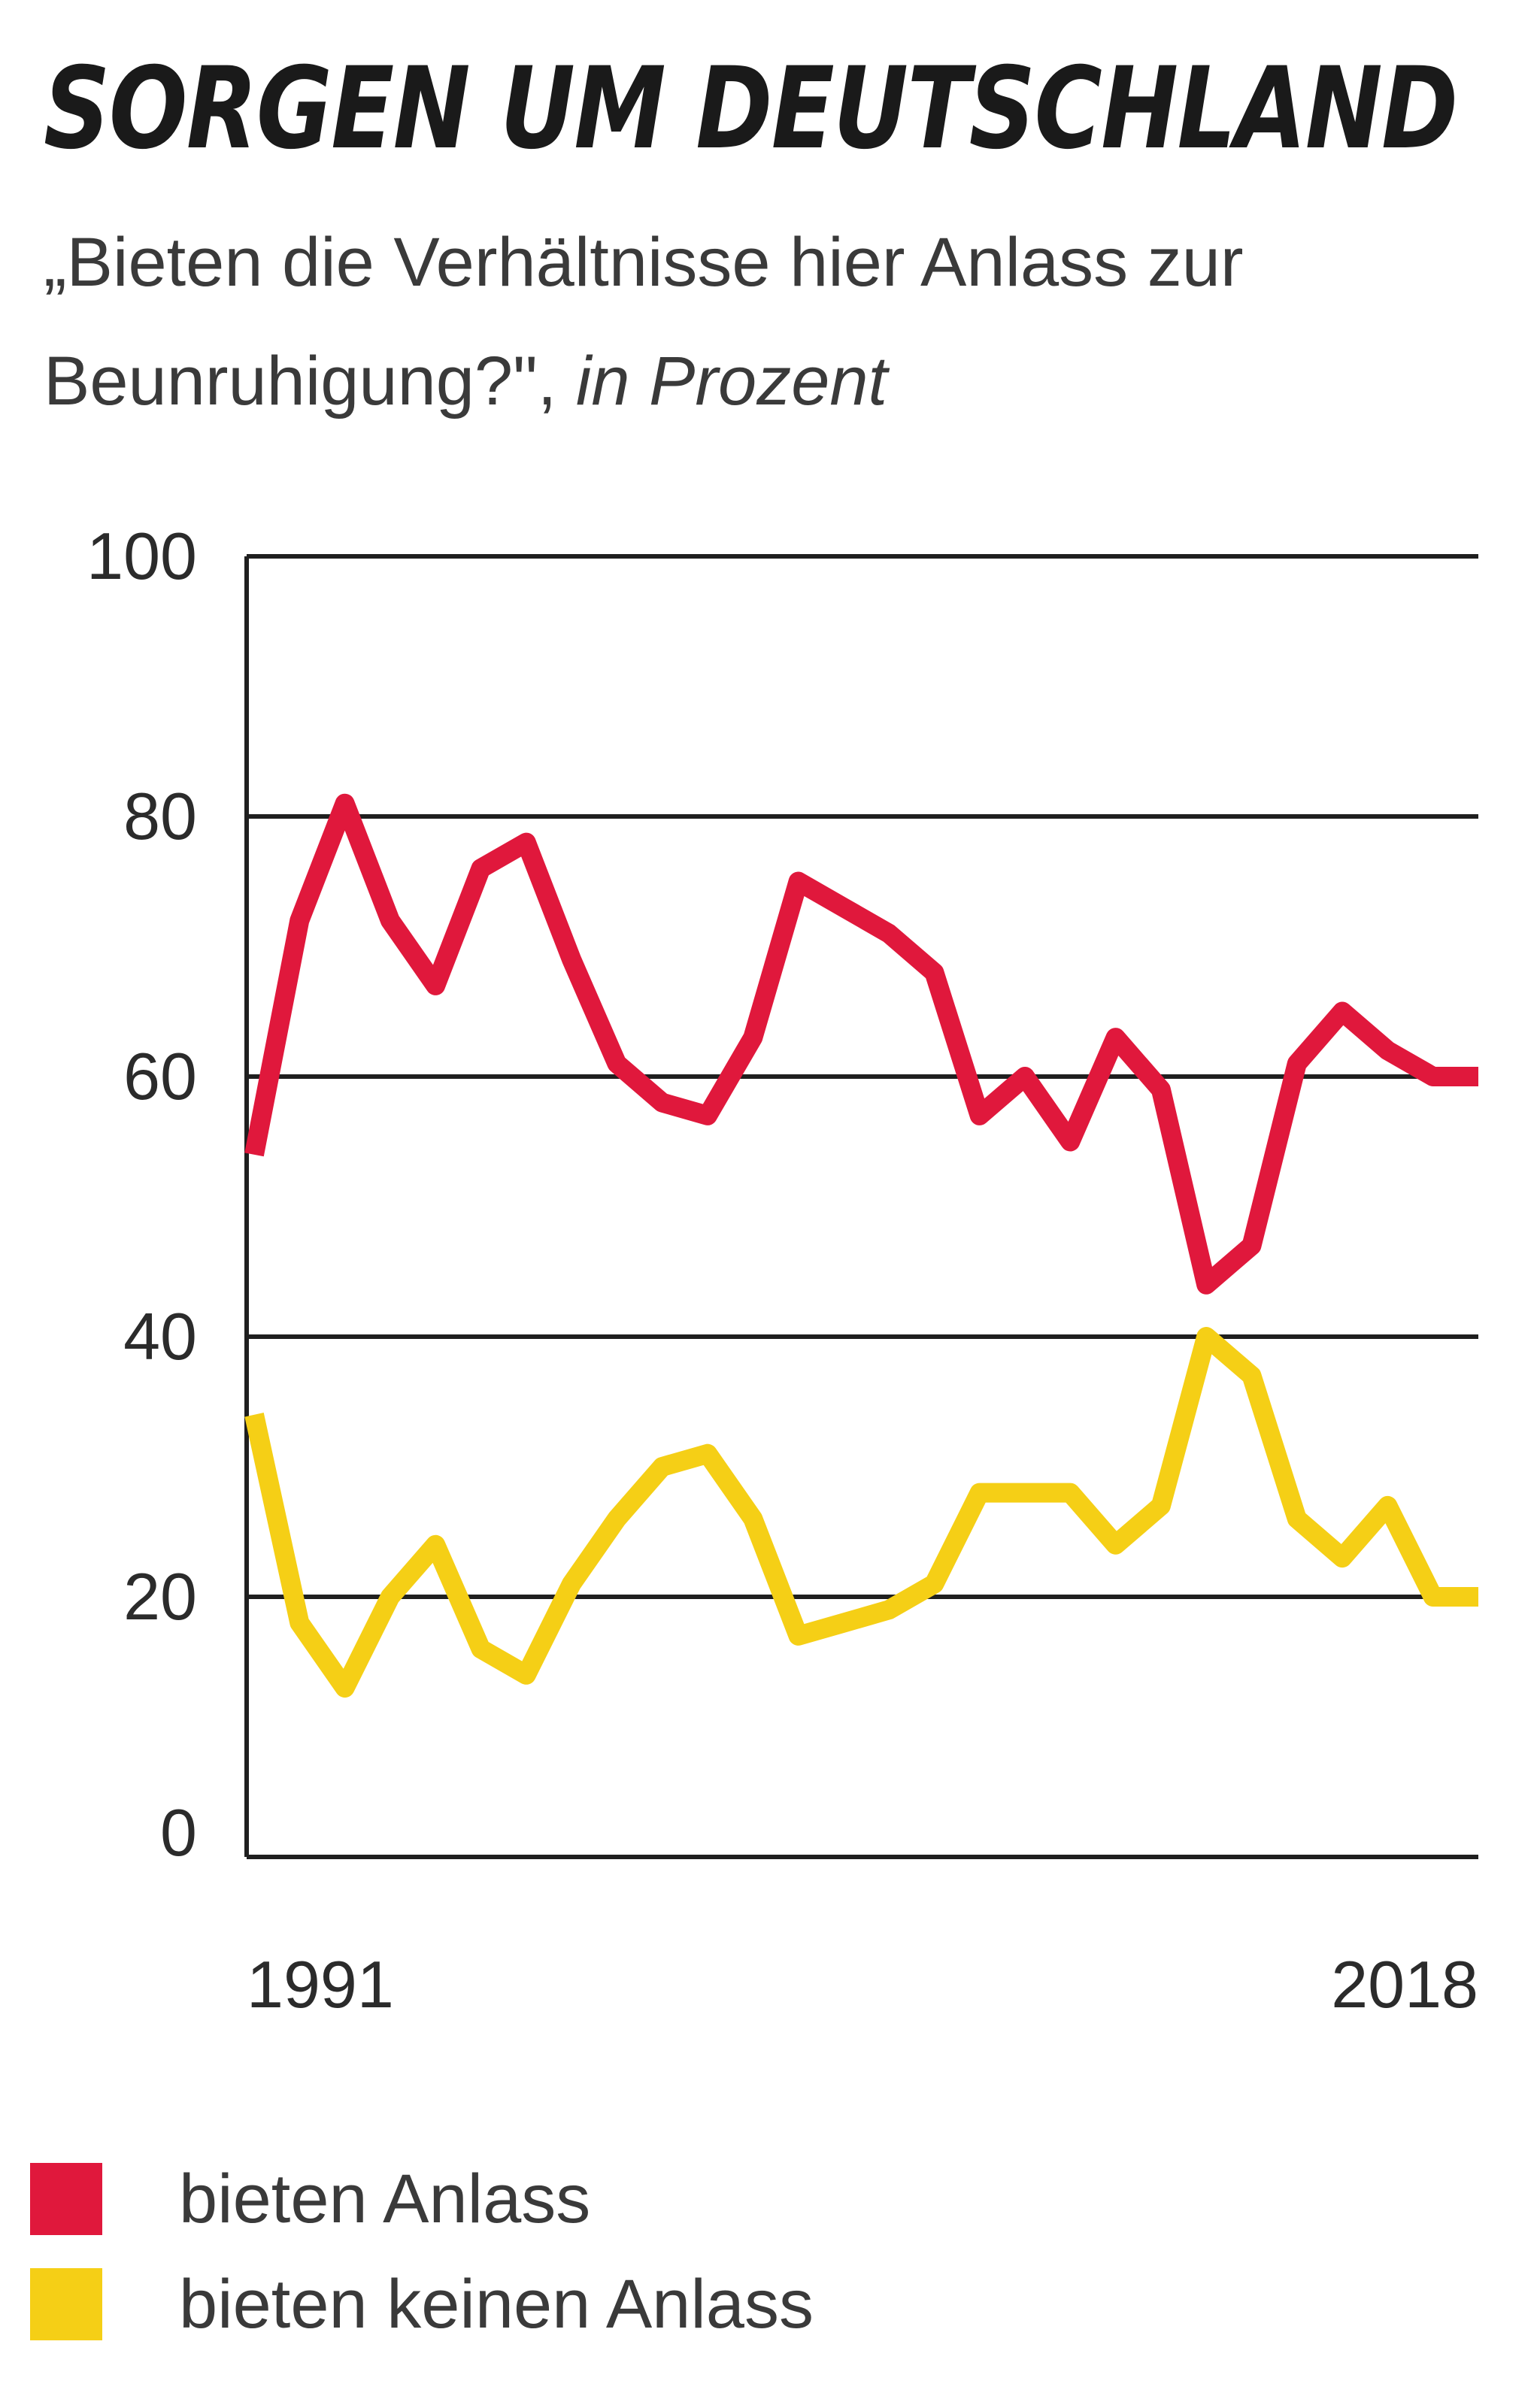 The width and height of the screenshot is (1540, 2408). Describe the element at coordinates (731, 381) in the screenshot. I see `subtitle-unit: in Prozent` at that location.